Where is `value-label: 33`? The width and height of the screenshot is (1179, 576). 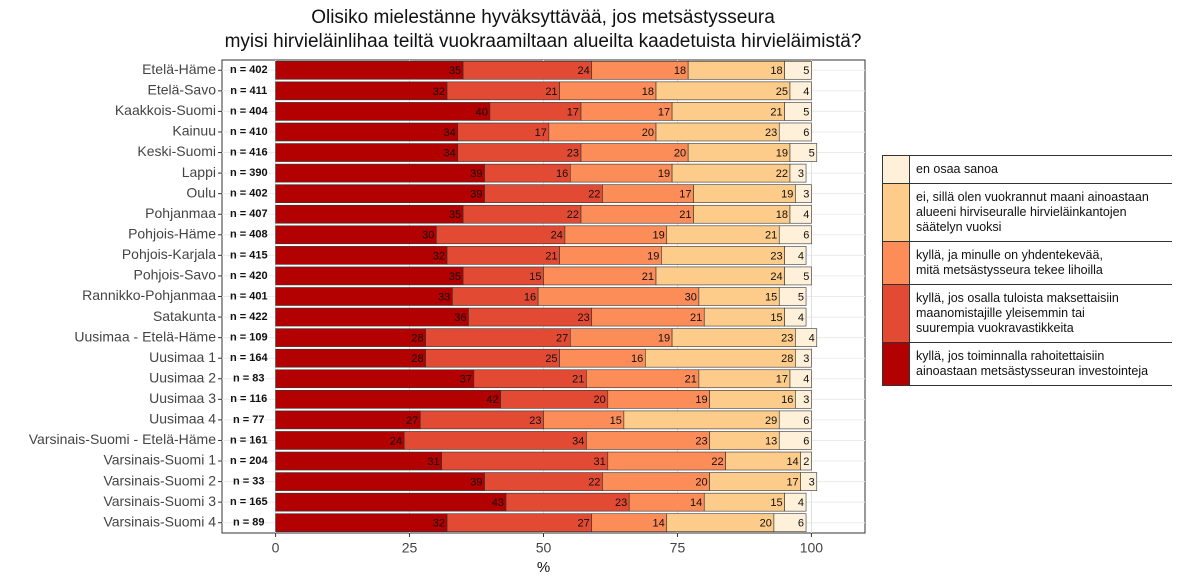
value-label: 33 is located at coordinates (444, 297).